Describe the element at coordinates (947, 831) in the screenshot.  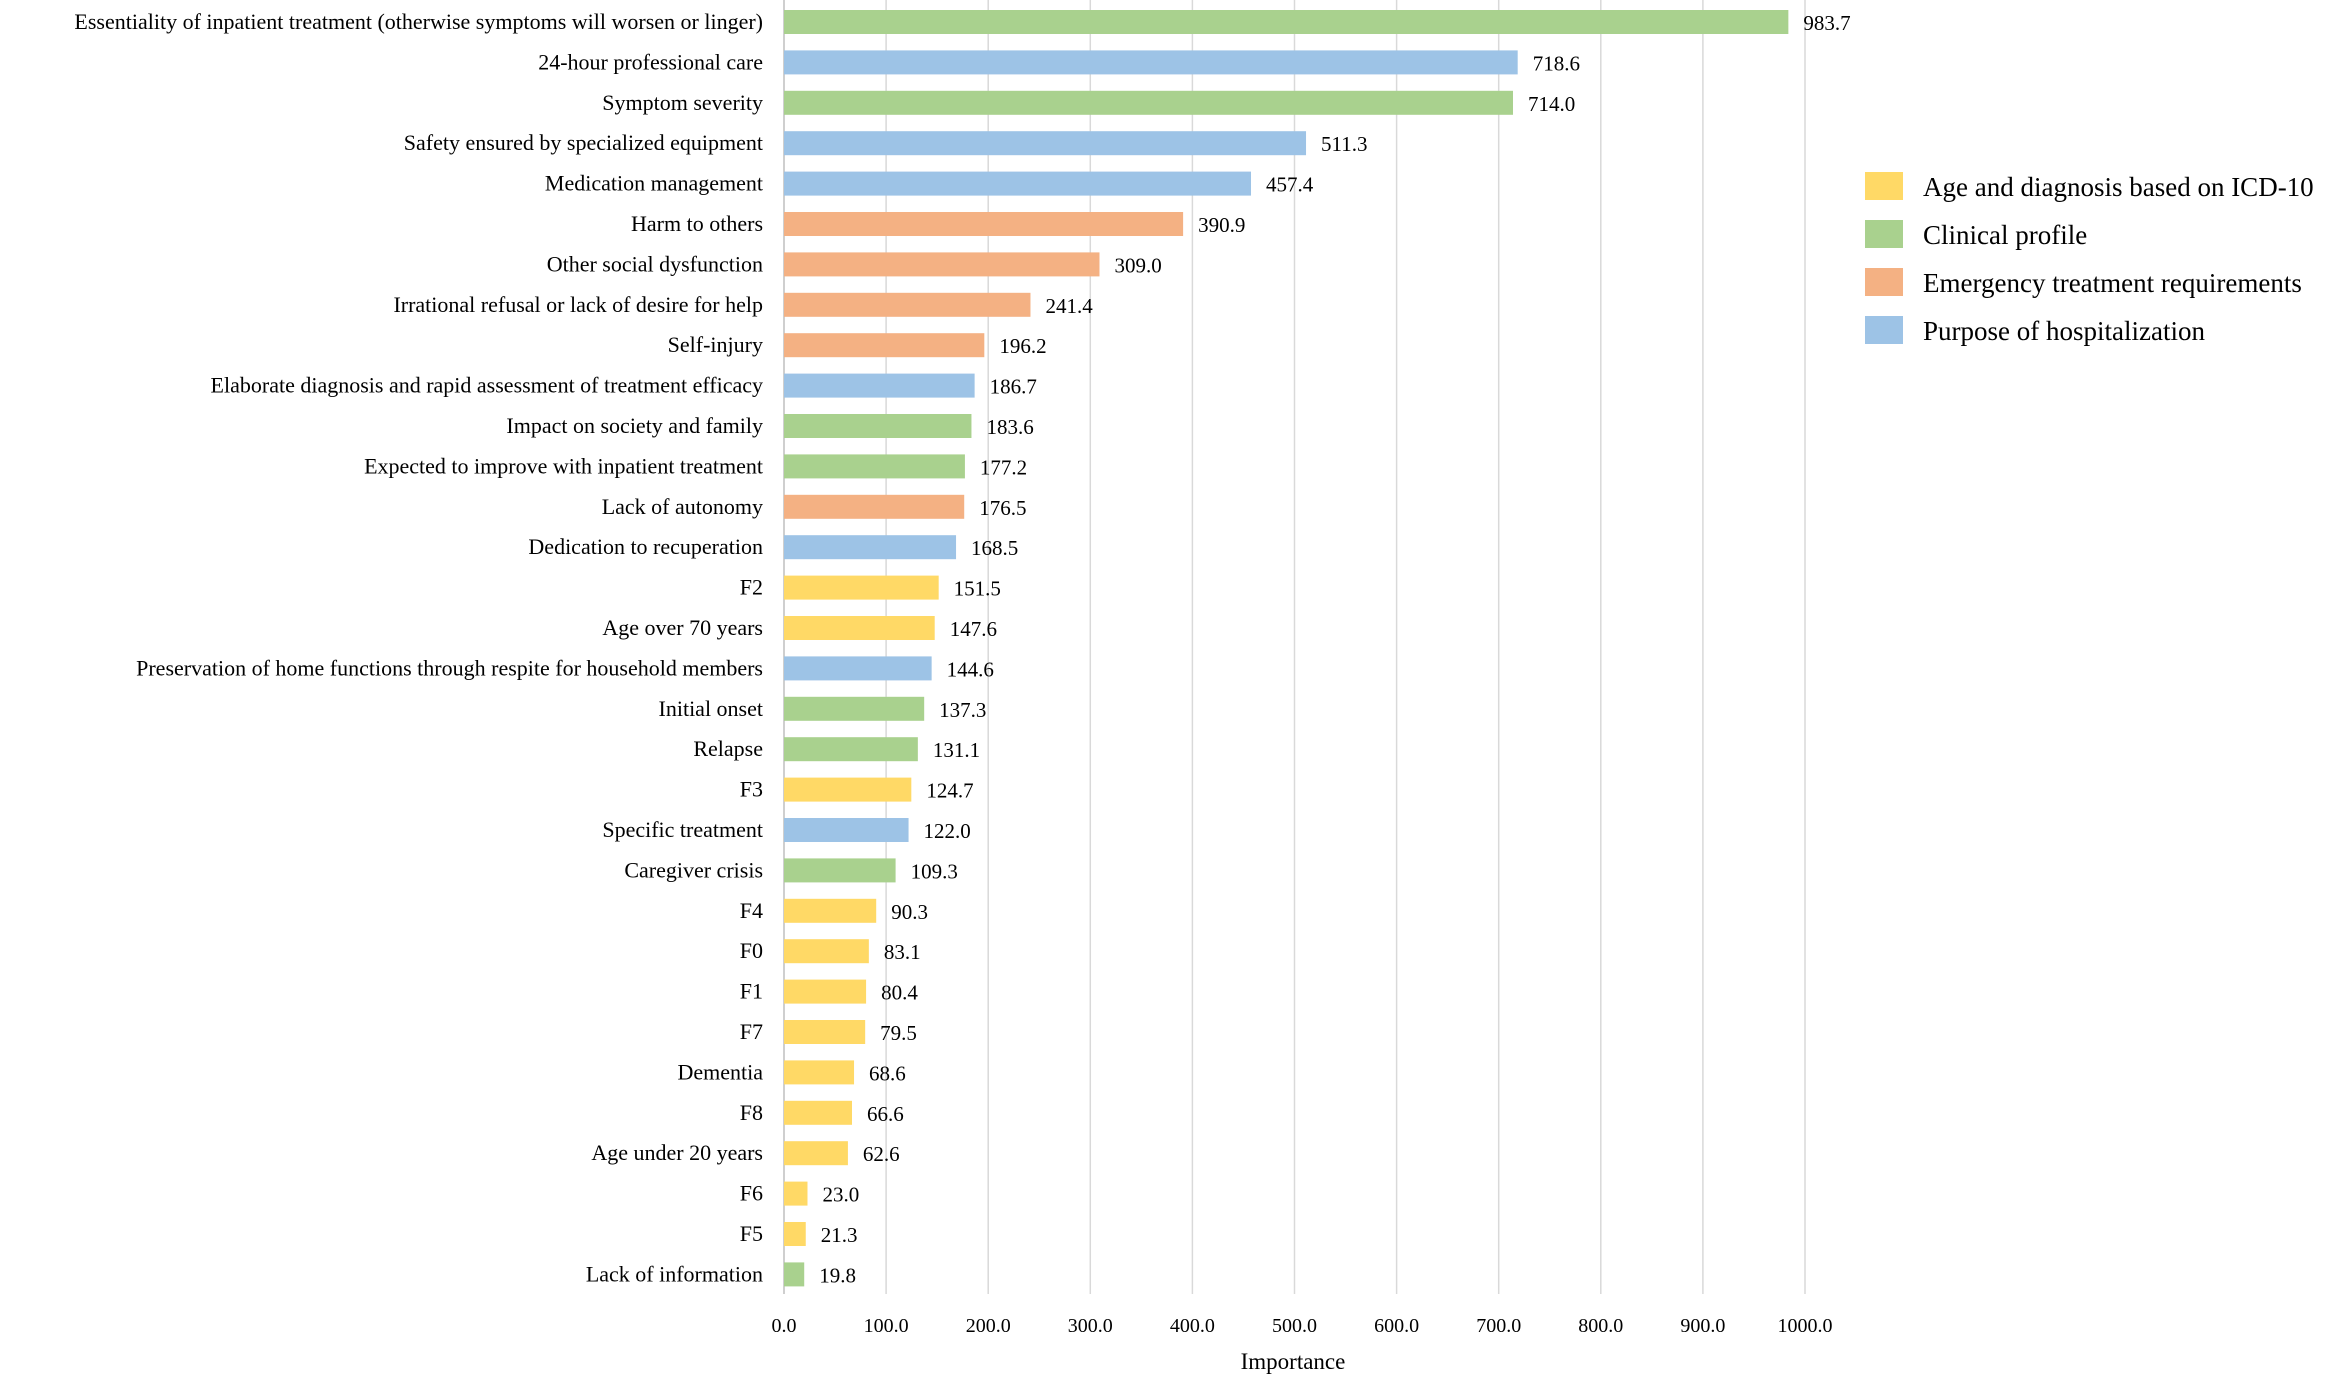
I see `value-label: 122.0` at that location.